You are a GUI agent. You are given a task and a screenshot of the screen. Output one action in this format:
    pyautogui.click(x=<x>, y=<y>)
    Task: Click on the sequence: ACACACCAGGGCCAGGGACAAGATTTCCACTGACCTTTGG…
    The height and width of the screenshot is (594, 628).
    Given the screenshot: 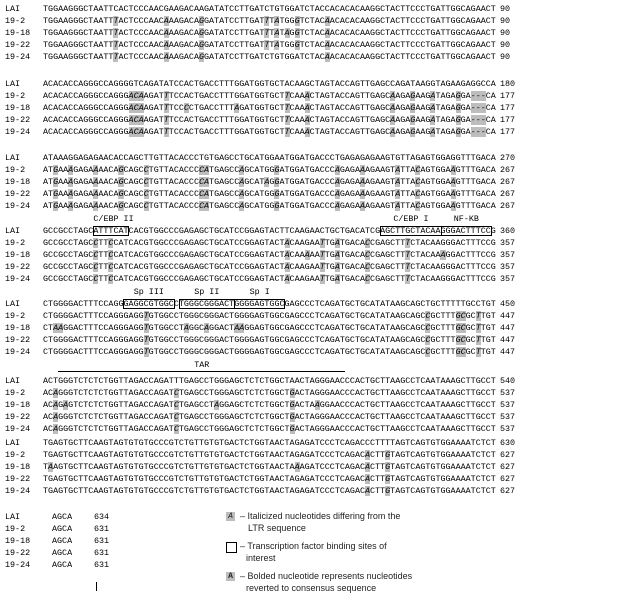 What is the action you would take?
    pyautogui.click(x=269, y=132)
    